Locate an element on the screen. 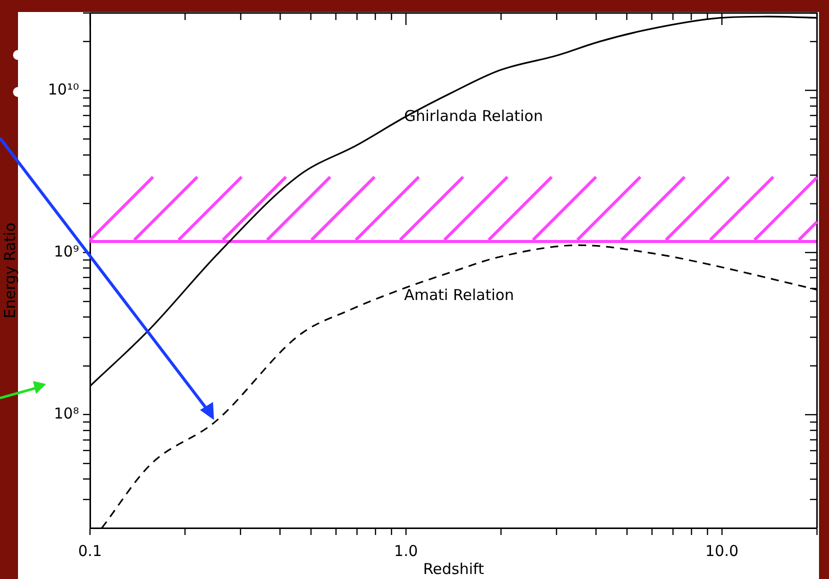 The width and height of the screenshot is (829, 579). x-tick-label: 0.1 is located at coordinates (90, 551).